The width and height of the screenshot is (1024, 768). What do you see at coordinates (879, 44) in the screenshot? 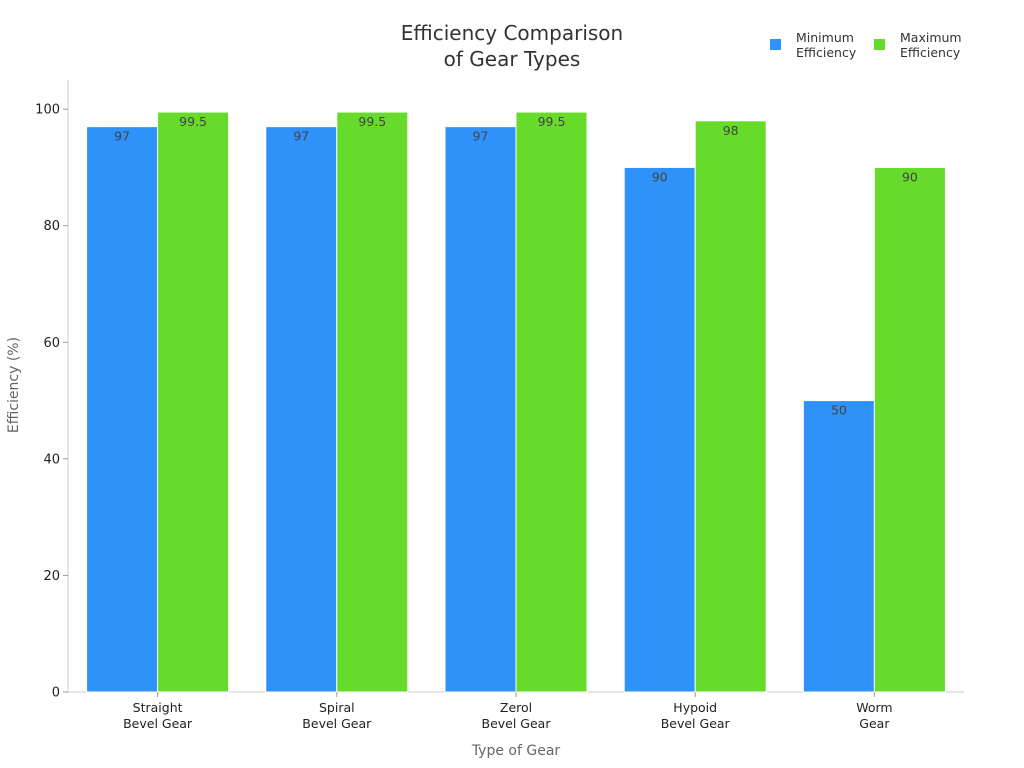
I see `legend-swatch-maximum` at bounding box center [879, 44].